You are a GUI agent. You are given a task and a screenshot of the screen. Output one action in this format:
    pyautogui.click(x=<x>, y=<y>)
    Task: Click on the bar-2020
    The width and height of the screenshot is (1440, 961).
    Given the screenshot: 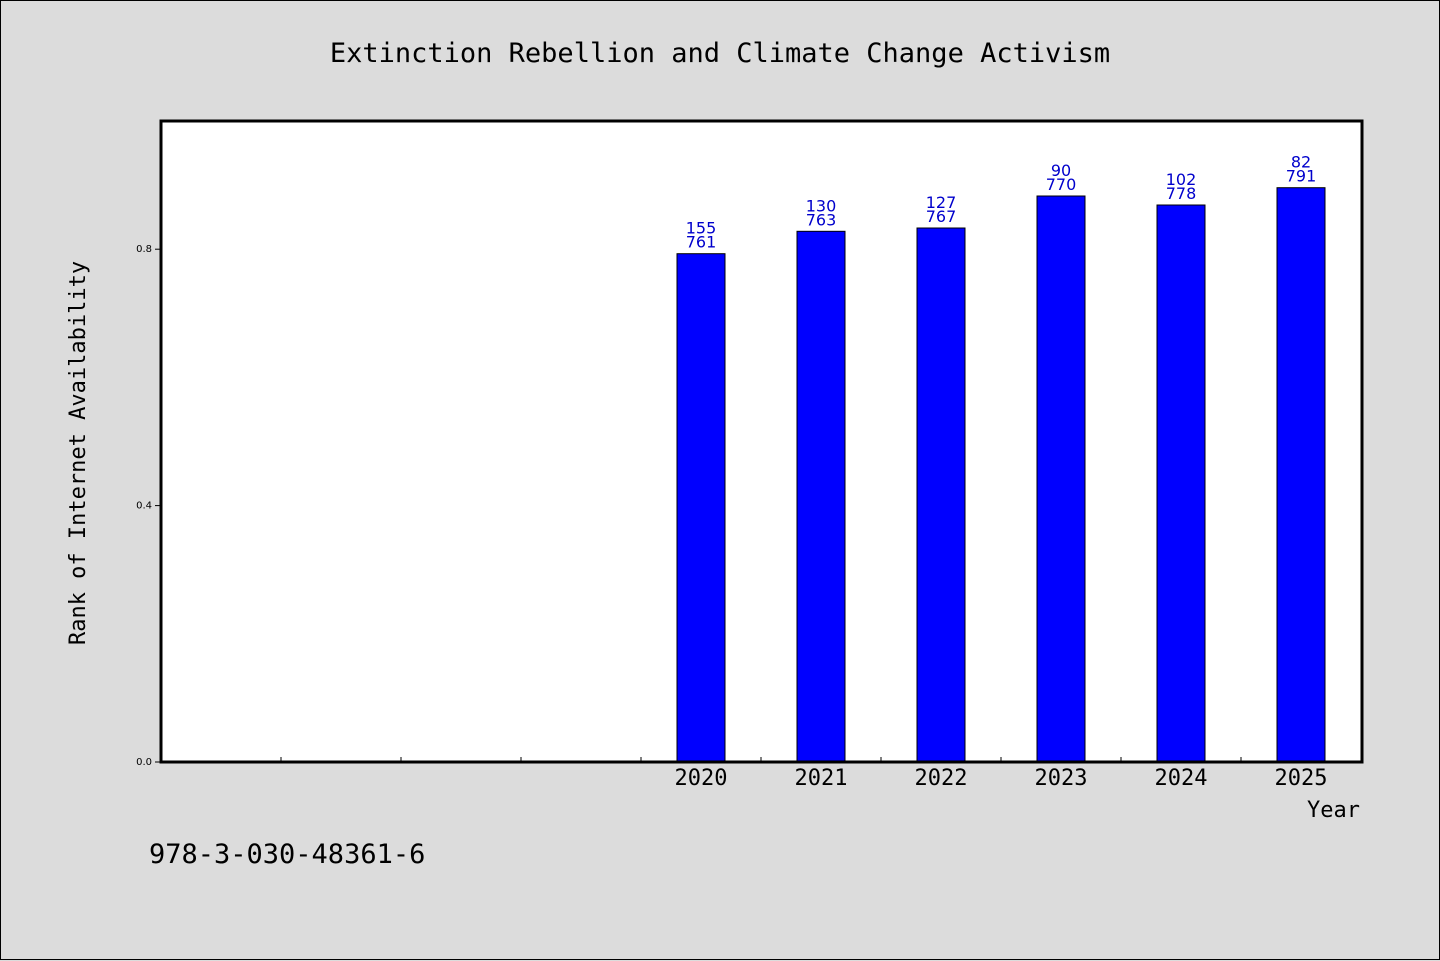 What is the action you would take?
    pyautogui.click(x=701, y=508)
    